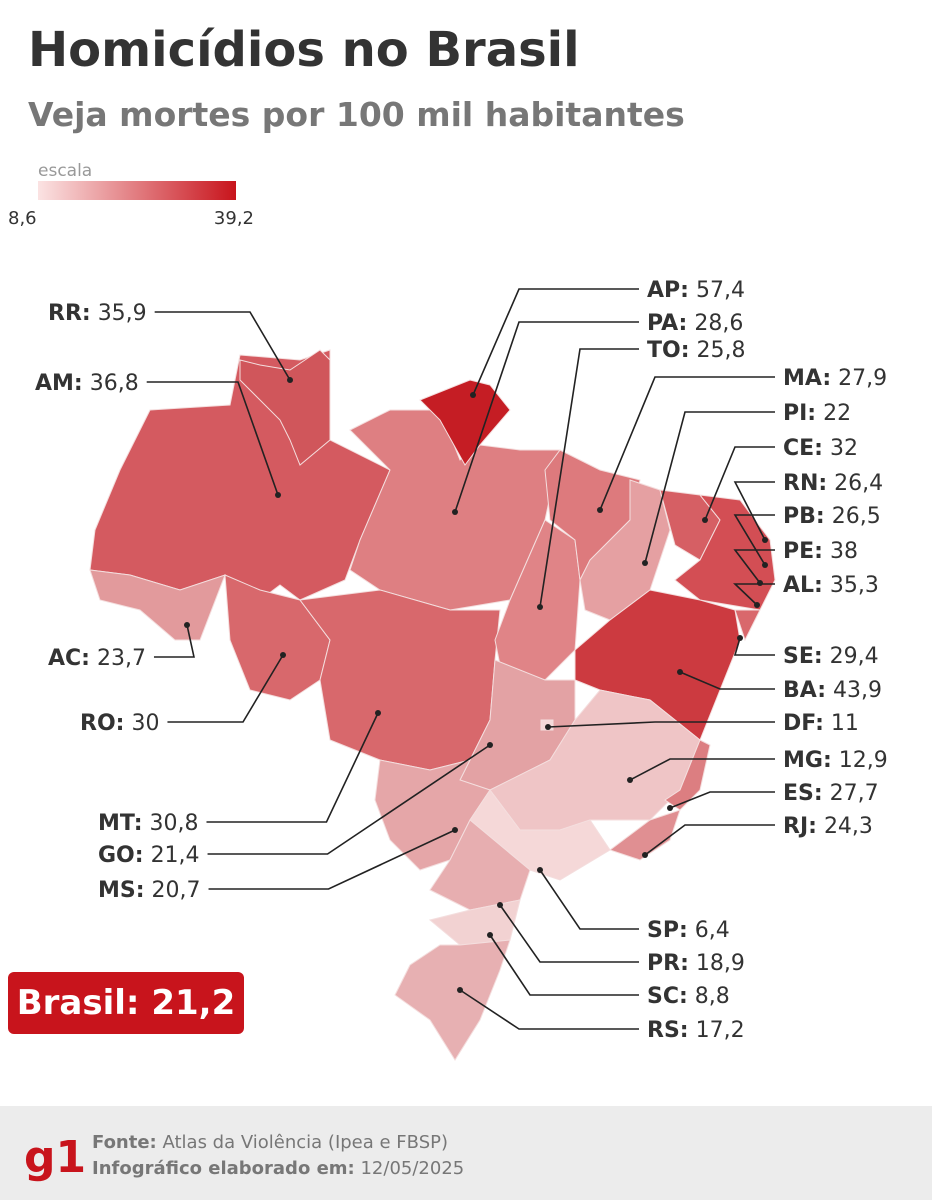  I want to click on state-label: GO: 21,4, so click(149, 855).